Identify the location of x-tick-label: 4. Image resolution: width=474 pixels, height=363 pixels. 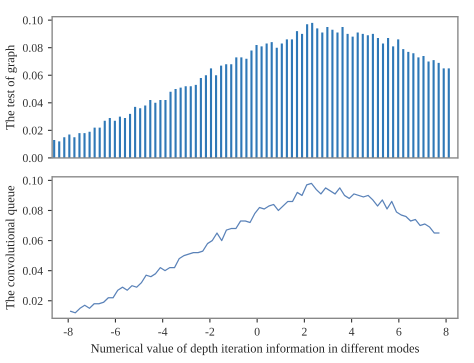
(351, 332).